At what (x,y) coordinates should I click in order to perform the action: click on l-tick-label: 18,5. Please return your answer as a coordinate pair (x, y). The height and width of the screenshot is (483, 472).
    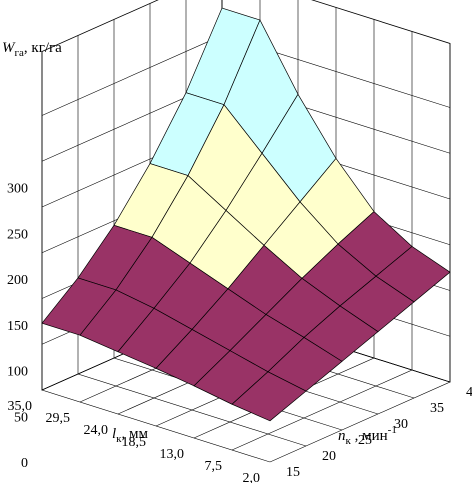
    Looking at the image, I should click on (134, 442).